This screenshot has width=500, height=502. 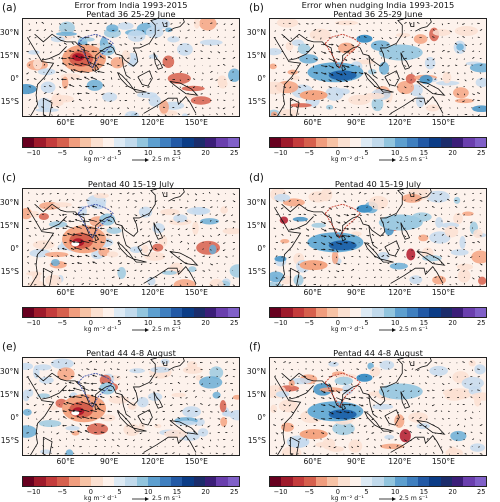 What do you see at coordinates (9, 178) in the screenshot?
I see `panel-label: (c)` at bounding box center [9, 178].